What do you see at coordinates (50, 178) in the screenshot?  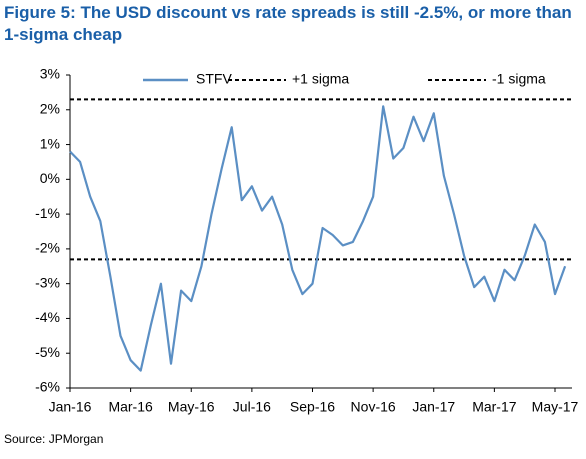 I see `y-tick-label: 0%` at bounding box center [50, 178].